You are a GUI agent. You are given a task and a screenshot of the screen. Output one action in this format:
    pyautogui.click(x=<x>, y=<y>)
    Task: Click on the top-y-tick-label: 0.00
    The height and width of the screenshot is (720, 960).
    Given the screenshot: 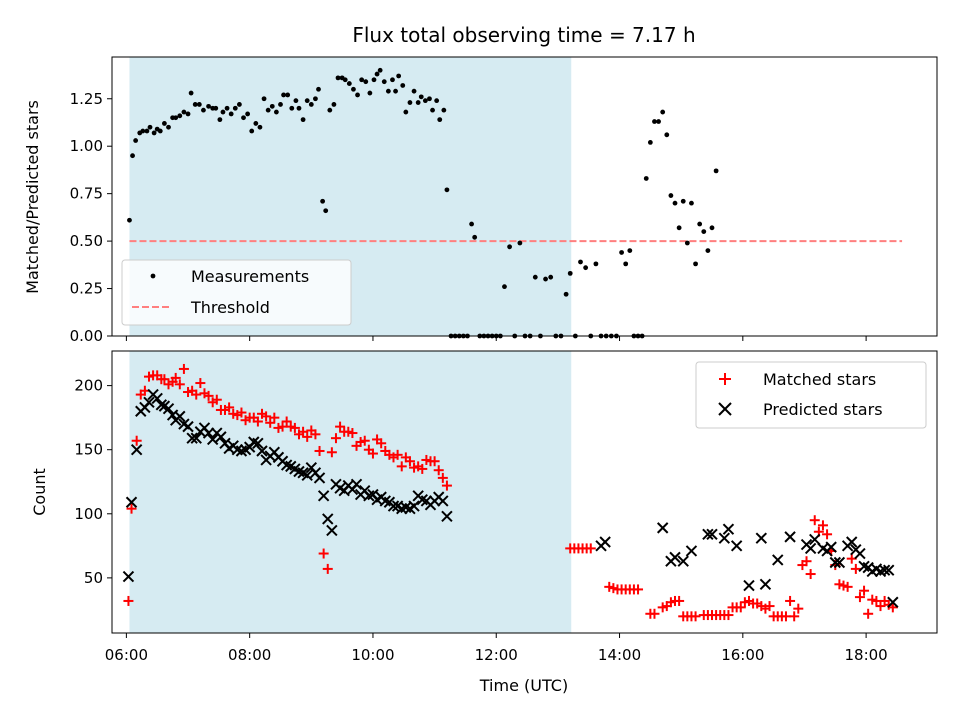 What is the action you would take?
    pyautogui.click(x=86, y=336)
    